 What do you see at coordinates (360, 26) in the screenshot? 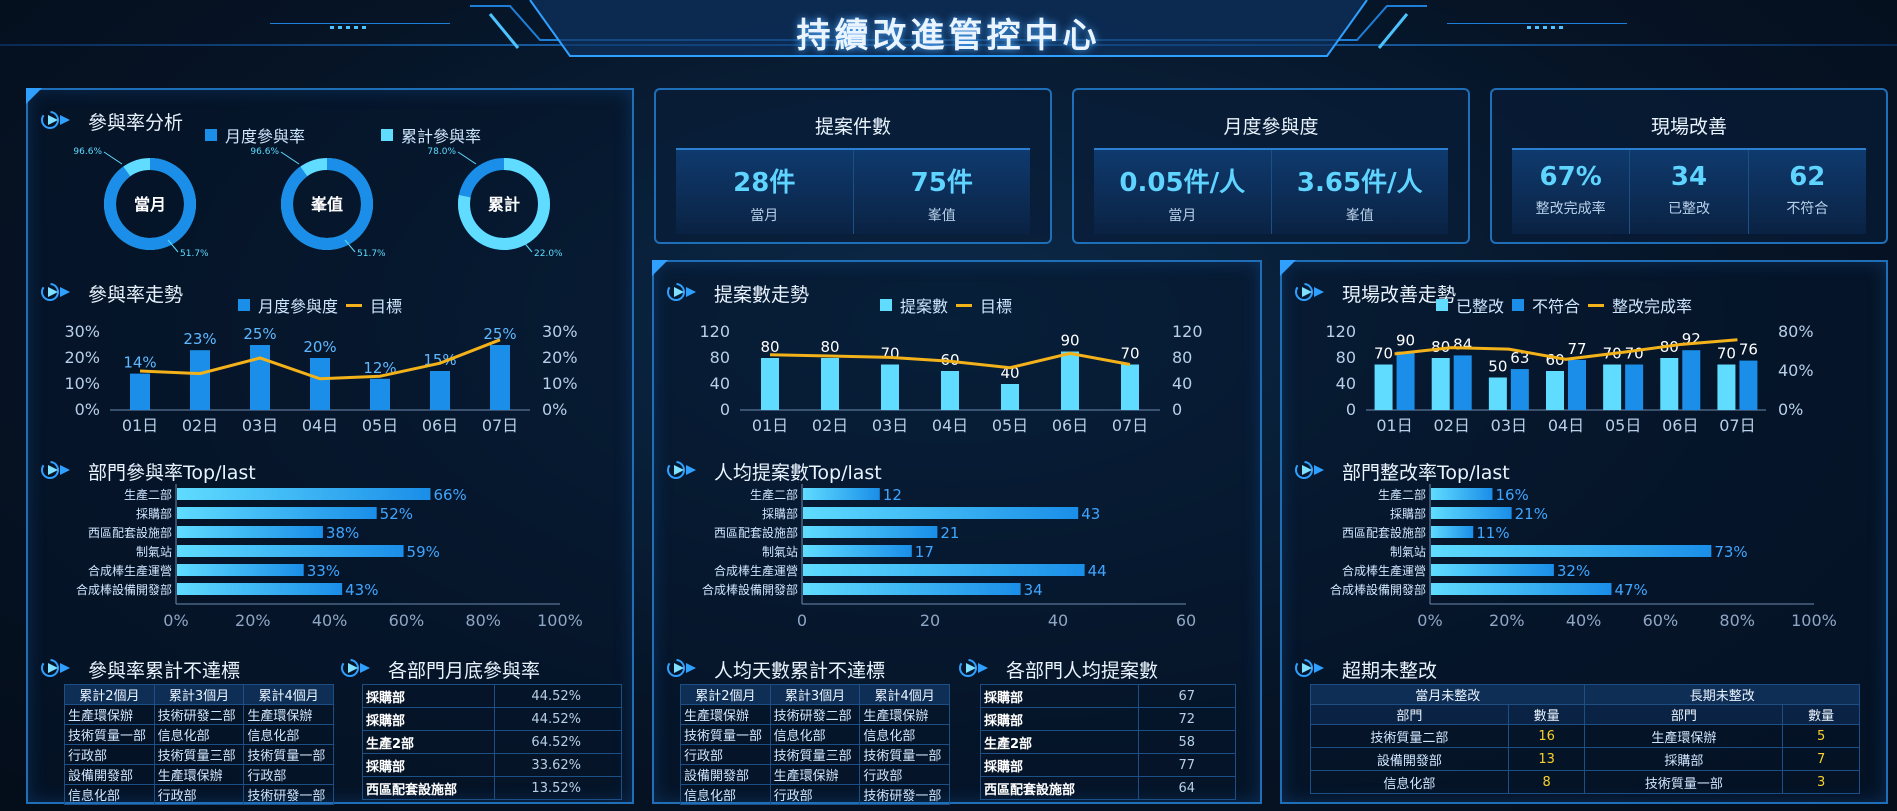
I see `header-deco-left` at bounding box center [360, 26].